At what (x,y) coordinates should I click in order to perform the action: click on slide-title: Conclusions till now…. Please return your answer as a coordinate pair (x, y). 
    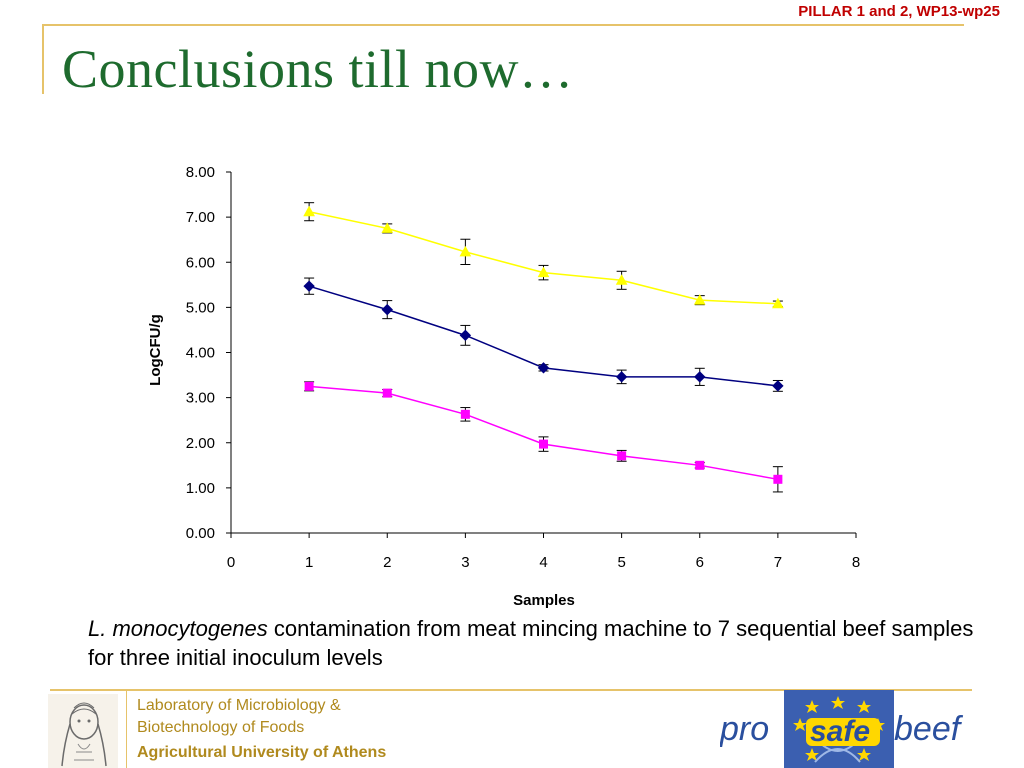
    Looking at the image, I should click on (318, 69).